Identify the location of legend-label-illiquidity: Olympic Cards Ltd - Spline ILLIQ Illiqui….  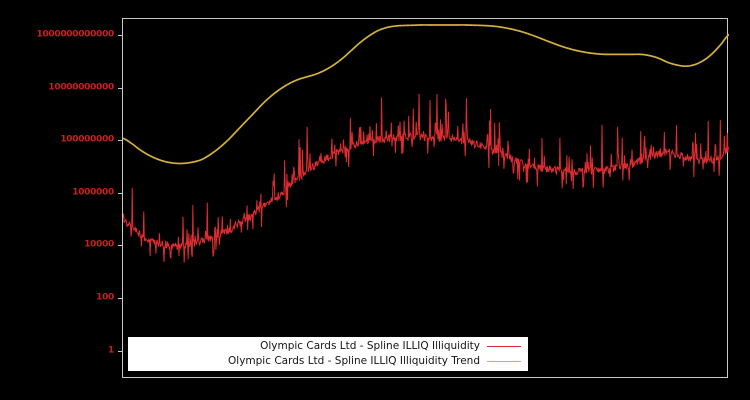
(370, 346).